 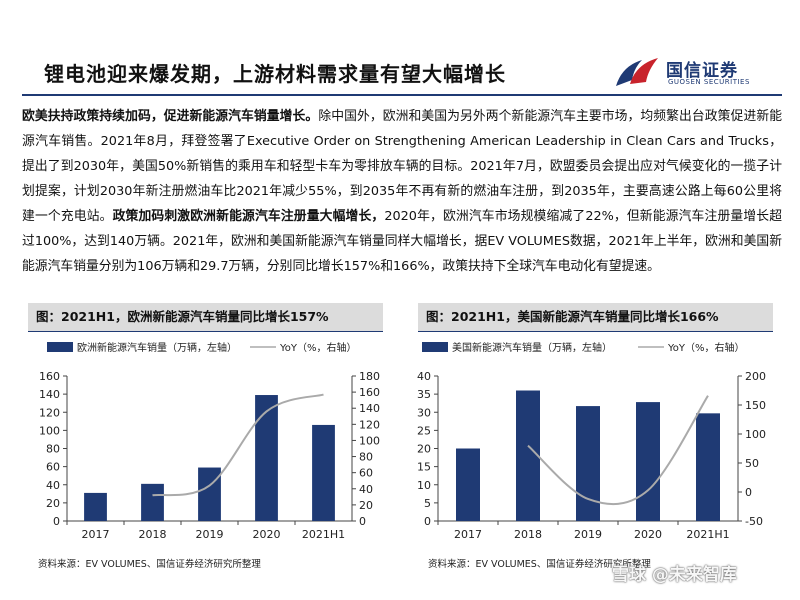 What do you see at coordinates (707, 534) in the screenshot?
I see `us-x-tick-label: 2021H1` at bounding box center [707, 534].